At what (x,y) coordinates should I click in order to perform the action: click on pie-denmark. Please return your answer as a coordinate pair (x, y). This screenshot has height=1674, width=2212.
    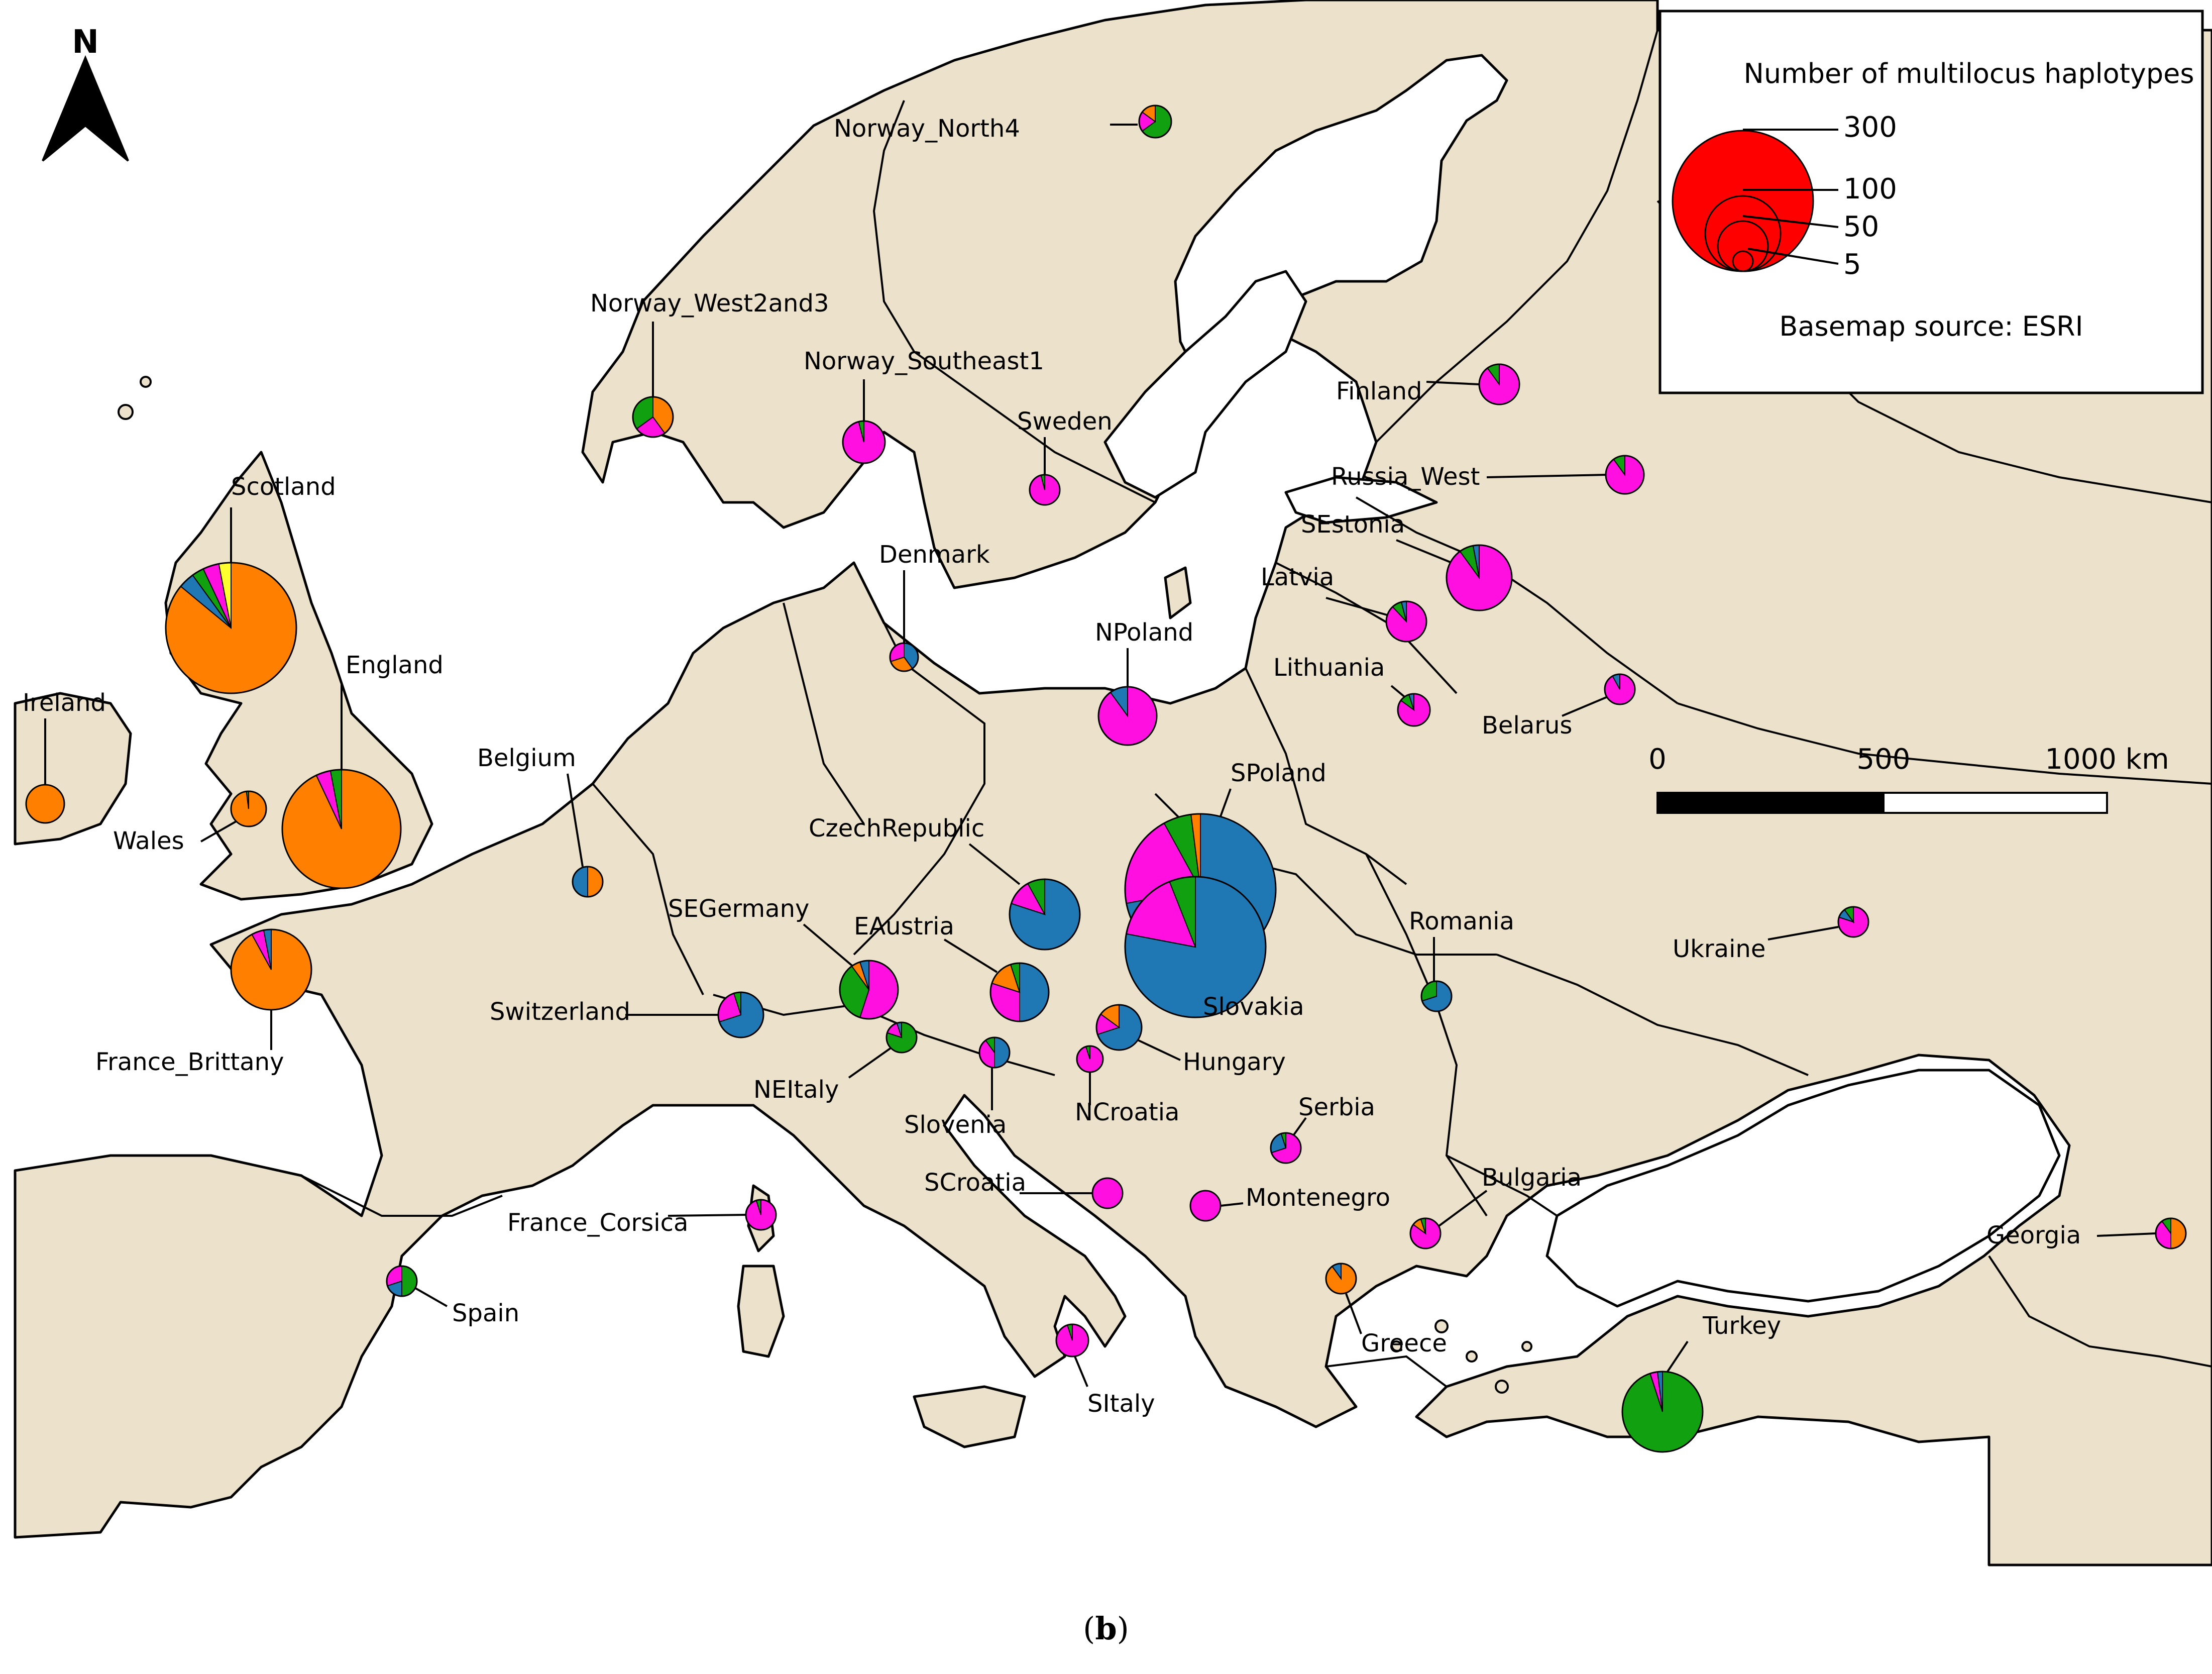
    Looking at the image, I should click on (904, 657).